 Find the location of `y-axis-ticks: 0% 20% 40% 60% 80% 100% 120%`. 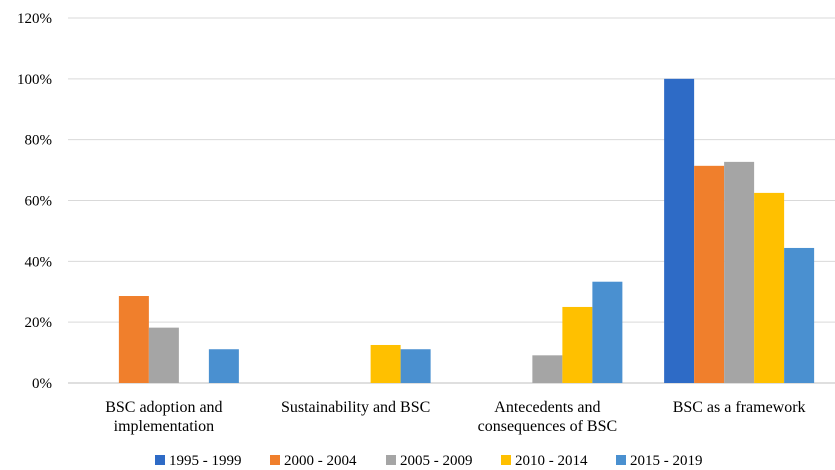

y-axis-ticks: 0% 20% 40% 60% 80% 100% 120% is located at coordinates (34, 201).